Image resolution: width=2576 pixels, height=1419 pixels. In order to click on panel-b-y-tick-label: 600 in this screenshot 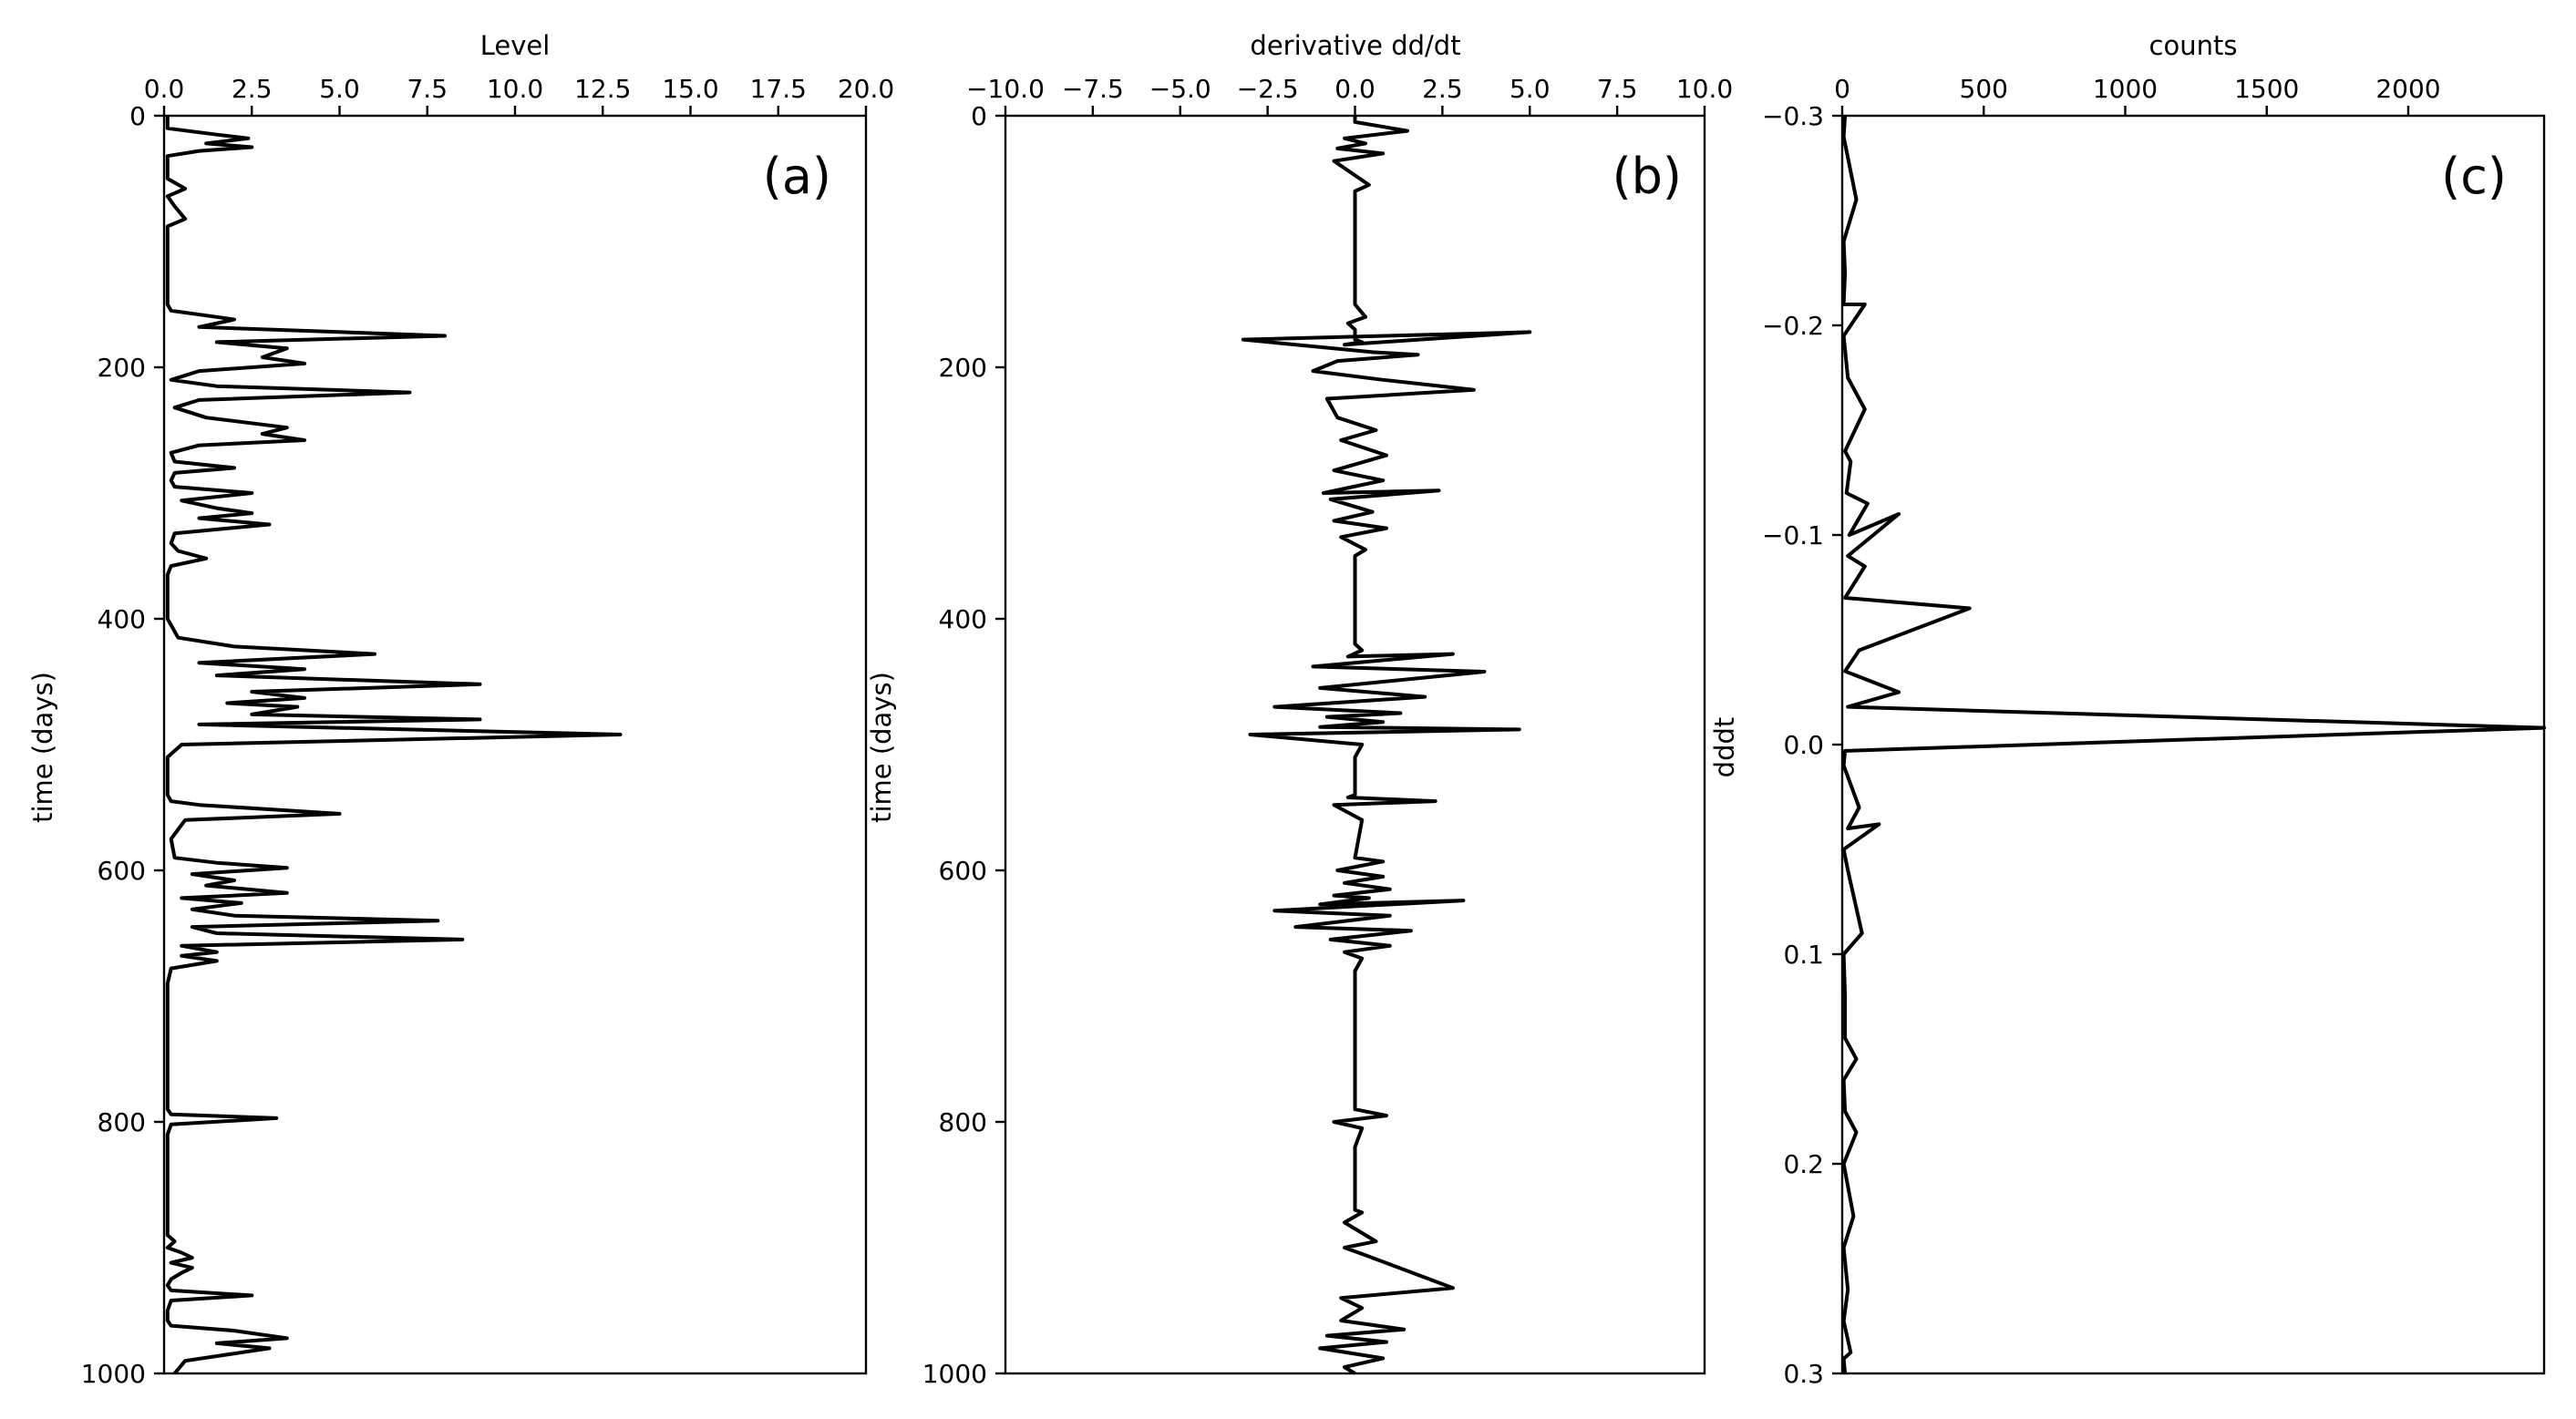, I will do `click(963, 871)`.